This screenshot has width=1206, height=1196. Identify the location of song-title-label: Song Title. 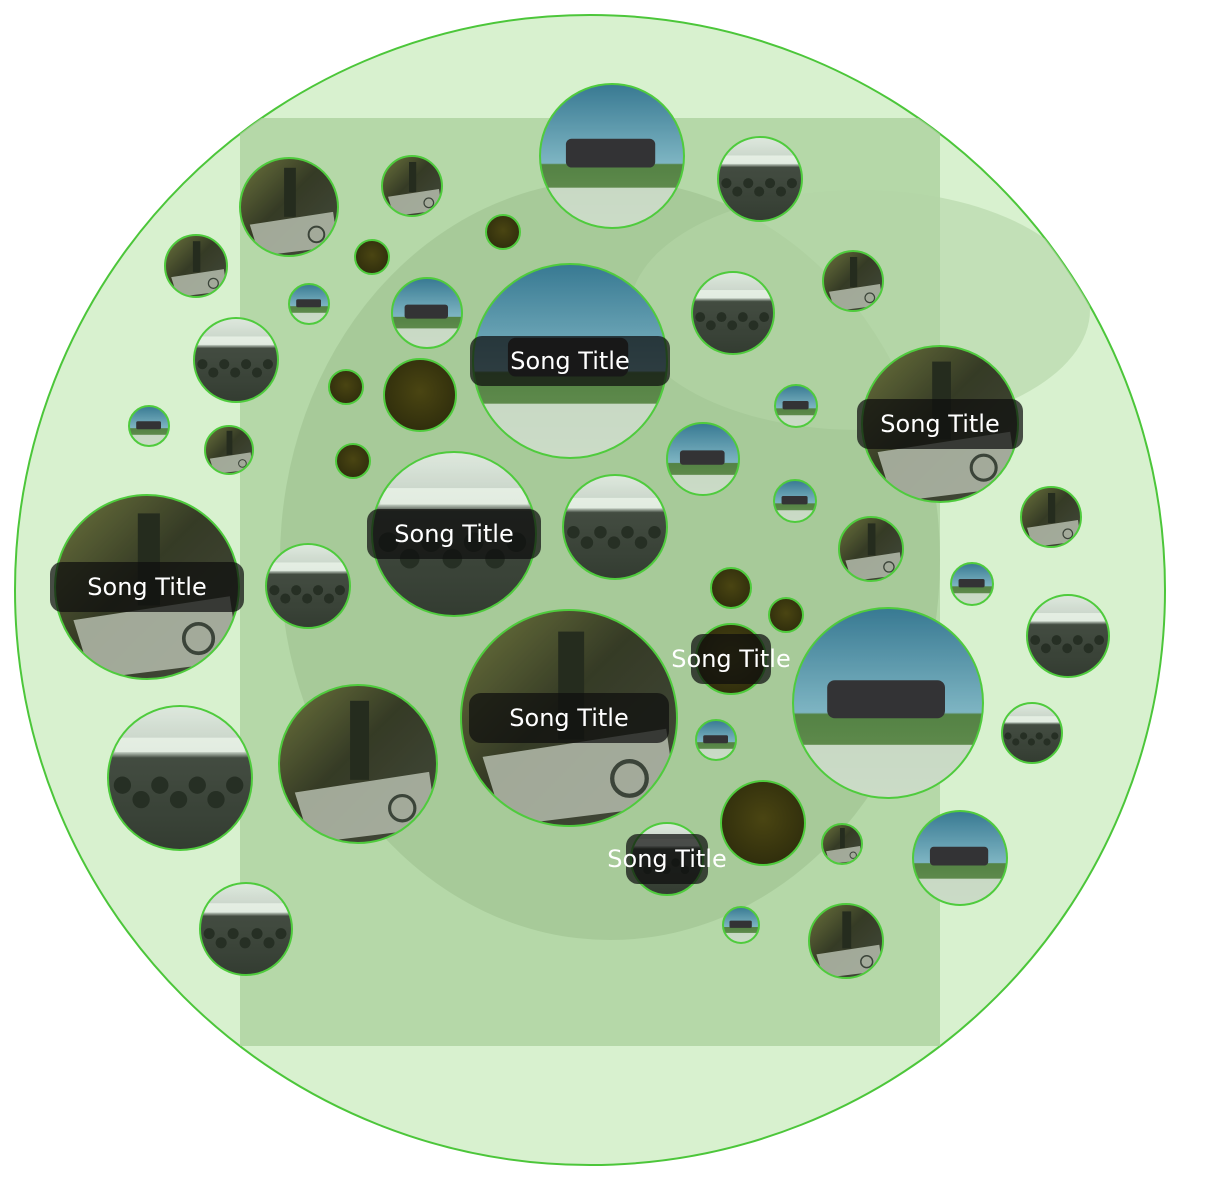
(569, 718).